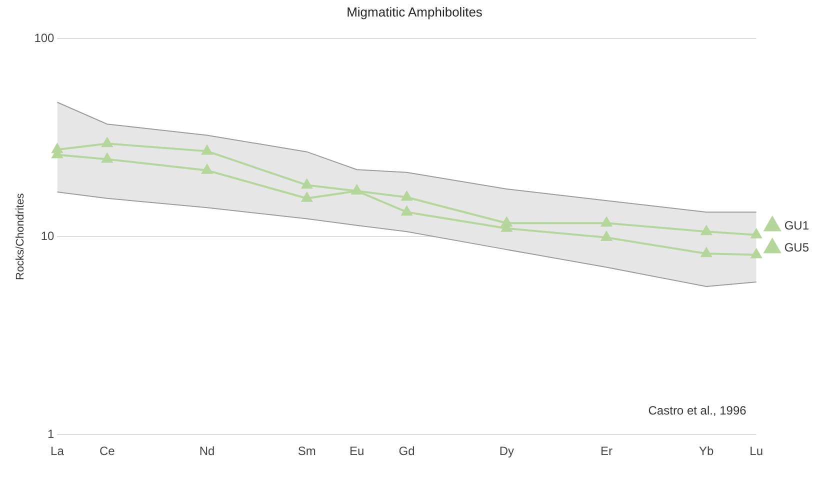 Image resolution: width=829 pixels, height=479 pixels. I want to click on y-tick-label: 100, so click(44, 37).